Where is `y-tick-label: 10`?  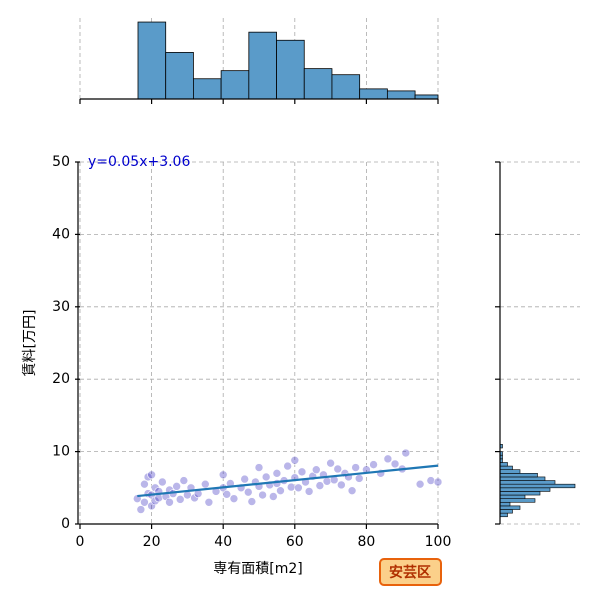
y-tick-label: 10 is located at coordinates (61, 452).